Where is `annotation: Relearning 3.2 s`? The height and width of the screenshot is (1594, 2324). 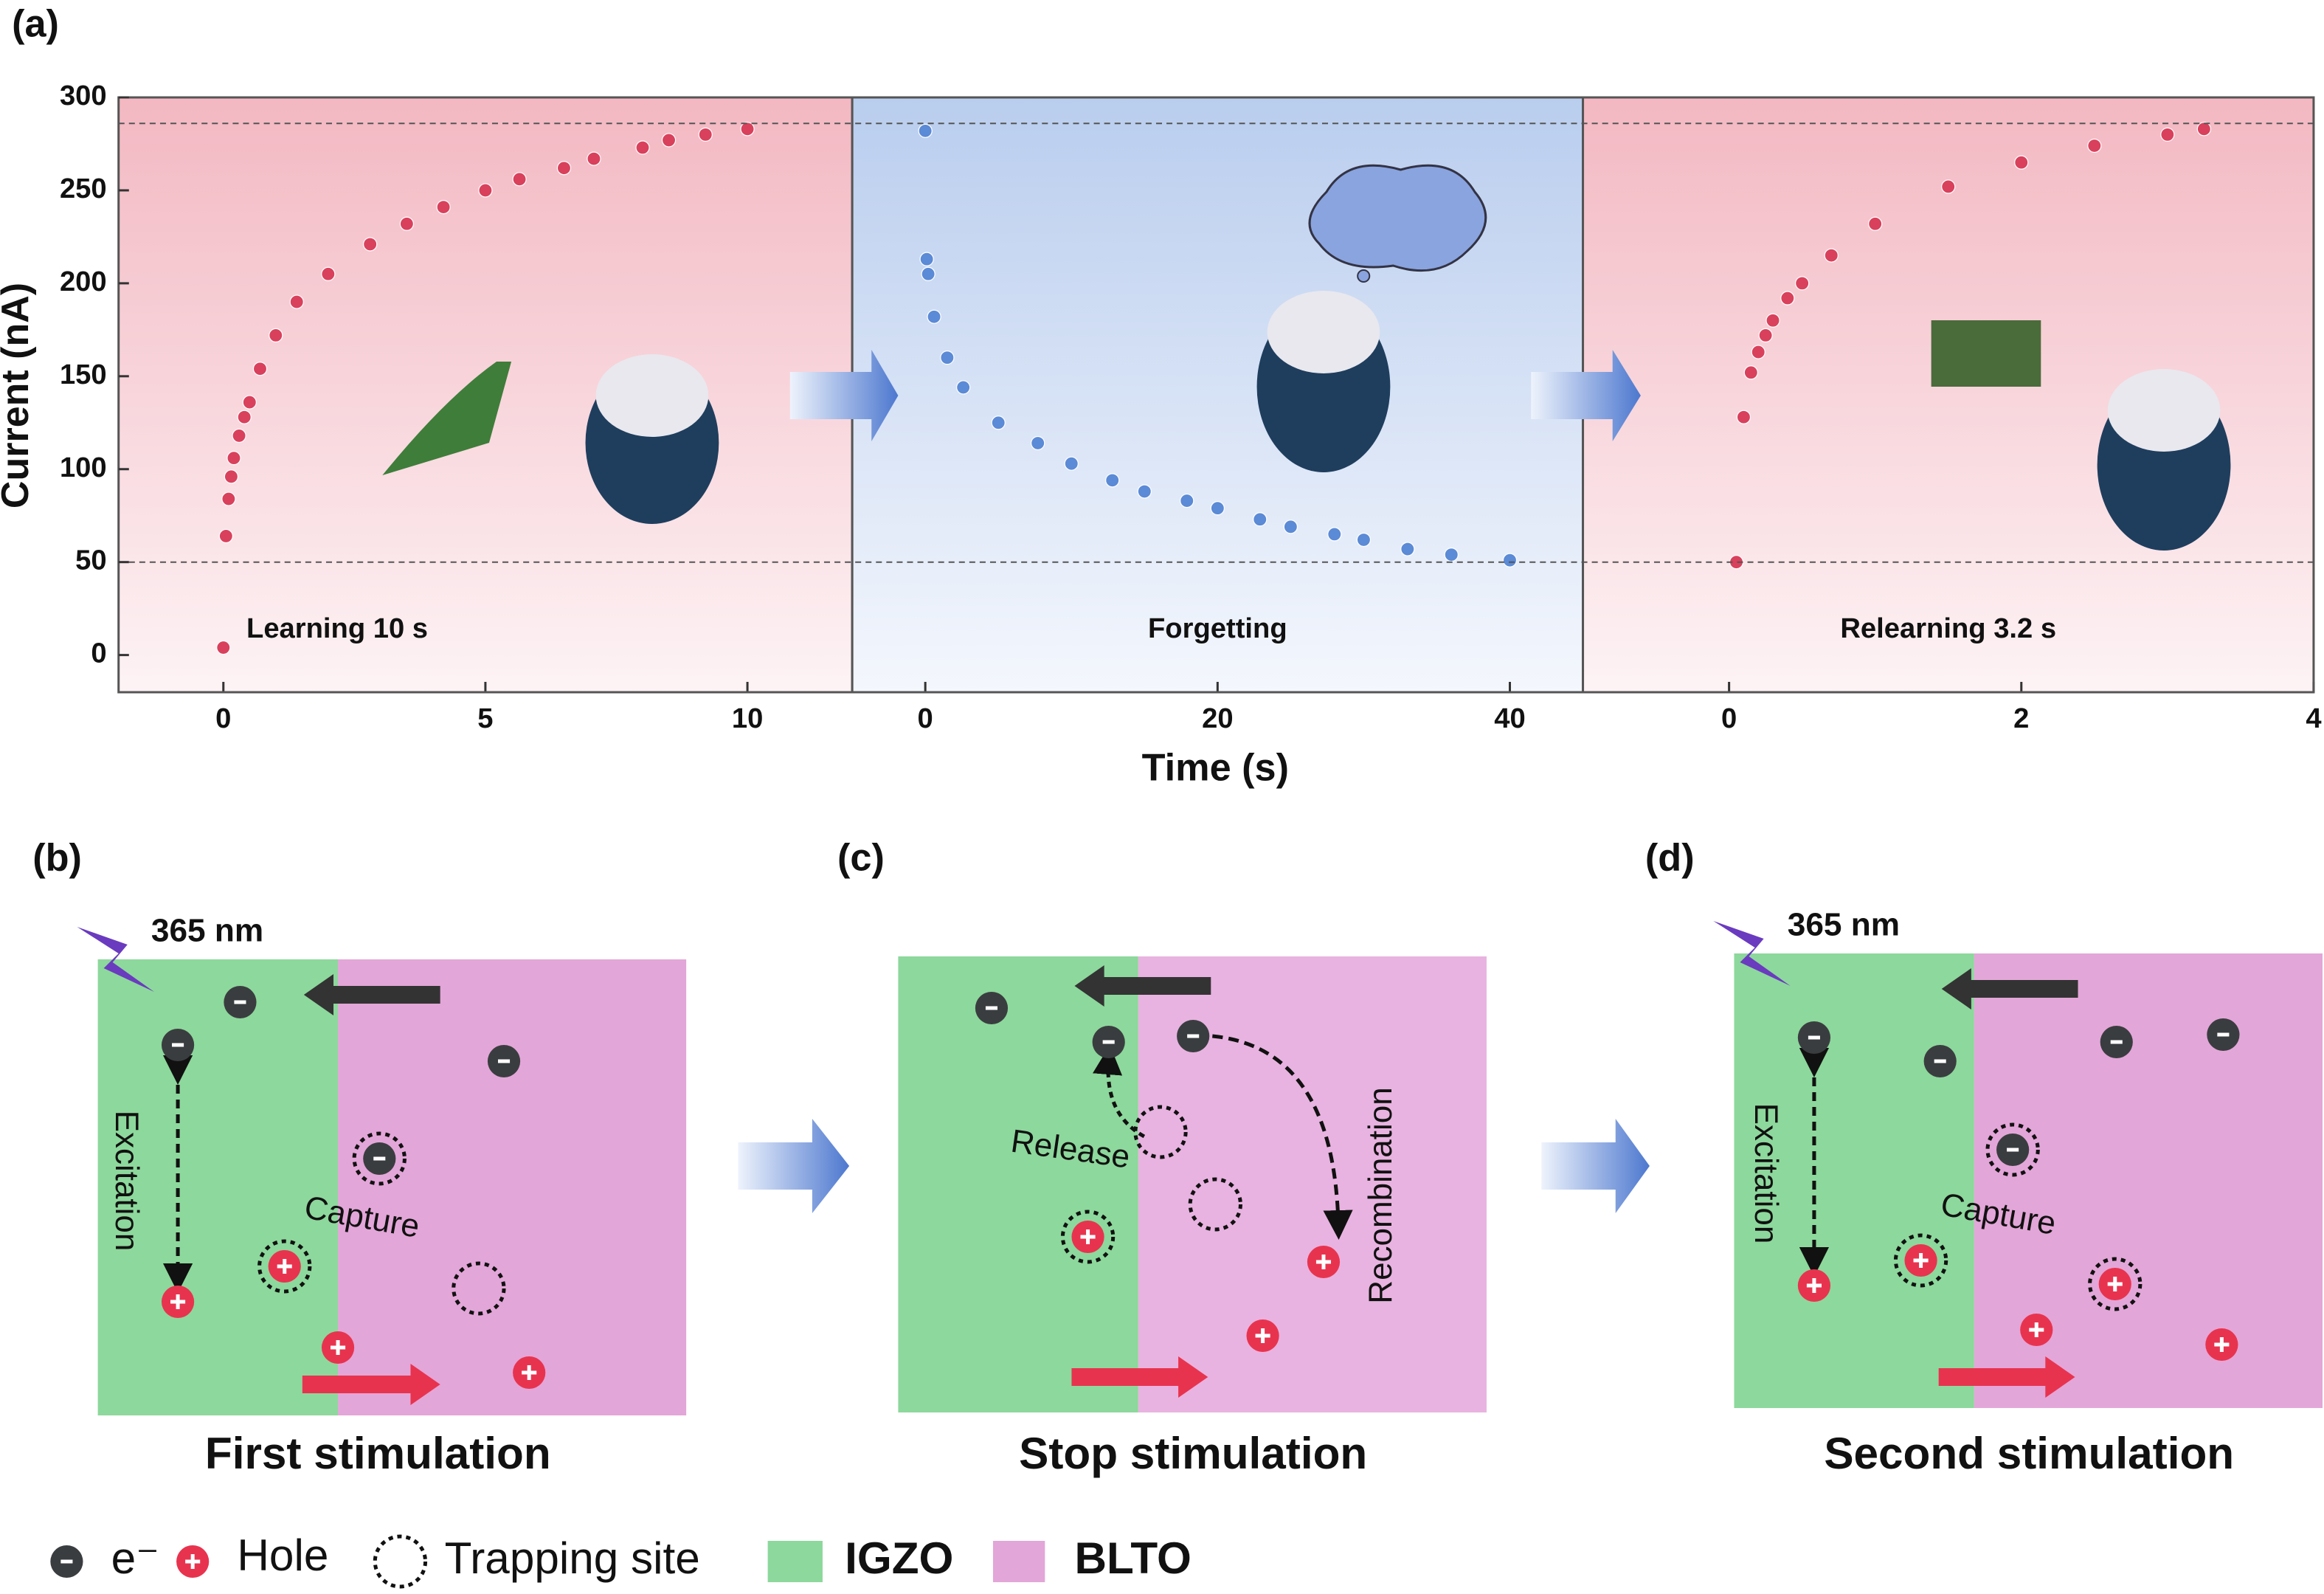
annotation: Relearning 3.2 s is located at coordinates (1948, 628).